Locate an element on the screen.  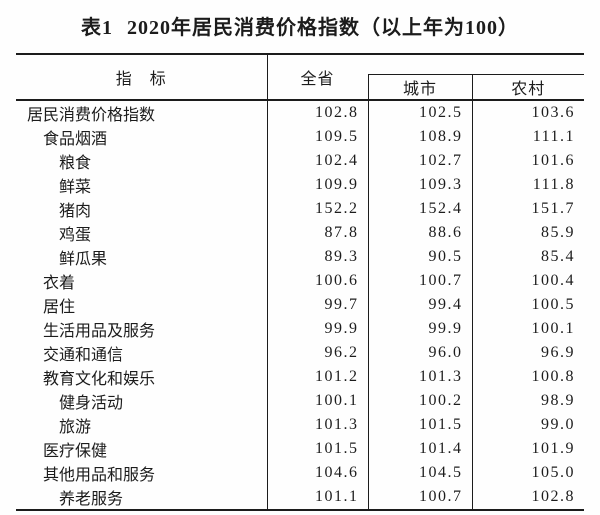
indicator-cell: 衣着 is located at coordinates (59, 283).